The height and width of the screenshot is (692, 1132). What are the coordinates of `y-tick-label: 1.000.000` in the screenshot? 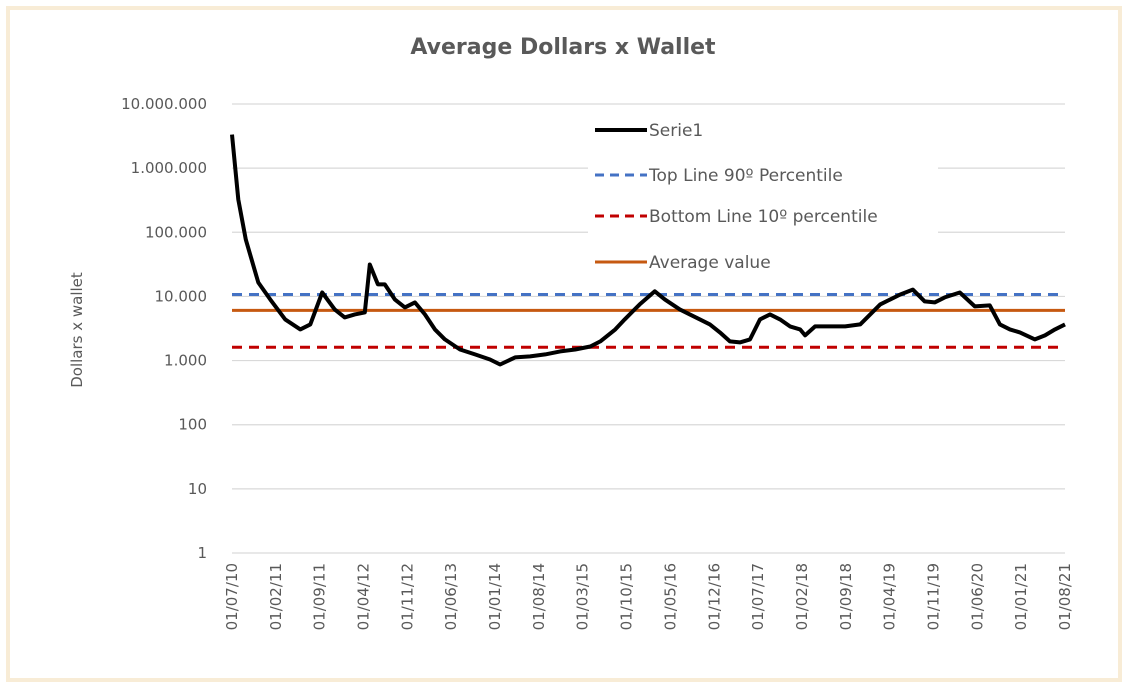 It's located at (169, 168).